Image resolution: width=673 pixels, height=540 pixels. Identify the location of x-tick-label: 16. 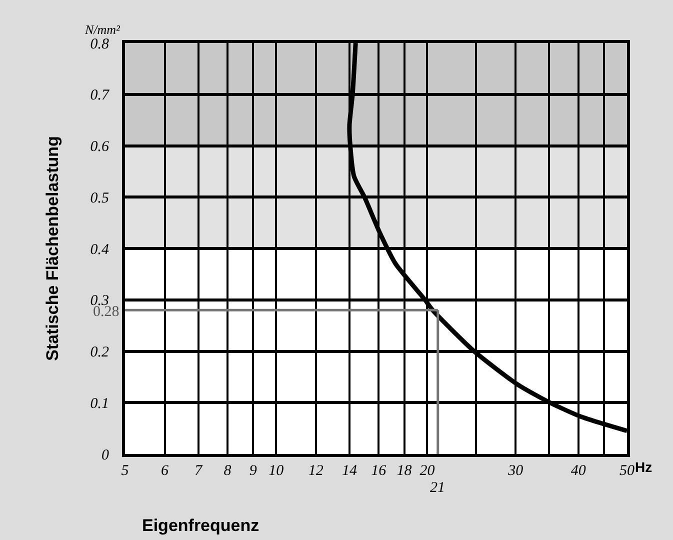
(379, 471).